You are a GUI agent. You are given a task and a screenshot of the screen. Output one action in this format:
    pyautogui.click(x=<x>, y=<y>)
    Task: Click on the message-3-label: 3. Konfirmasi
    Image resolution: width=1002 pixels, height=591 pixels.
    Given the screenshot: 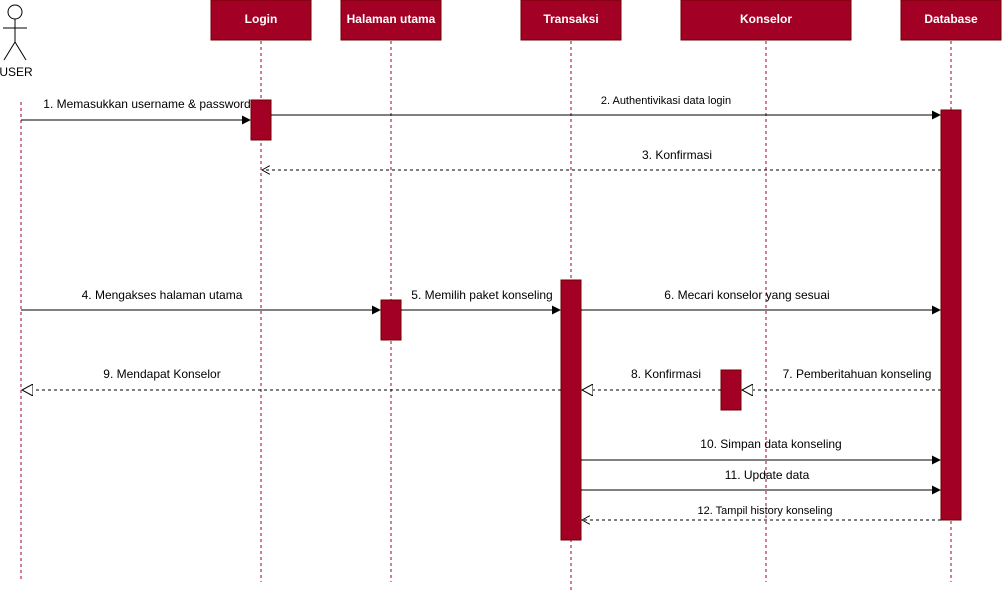 What is the action you would take?
    pyautogui.click(x=677, y=155)
    